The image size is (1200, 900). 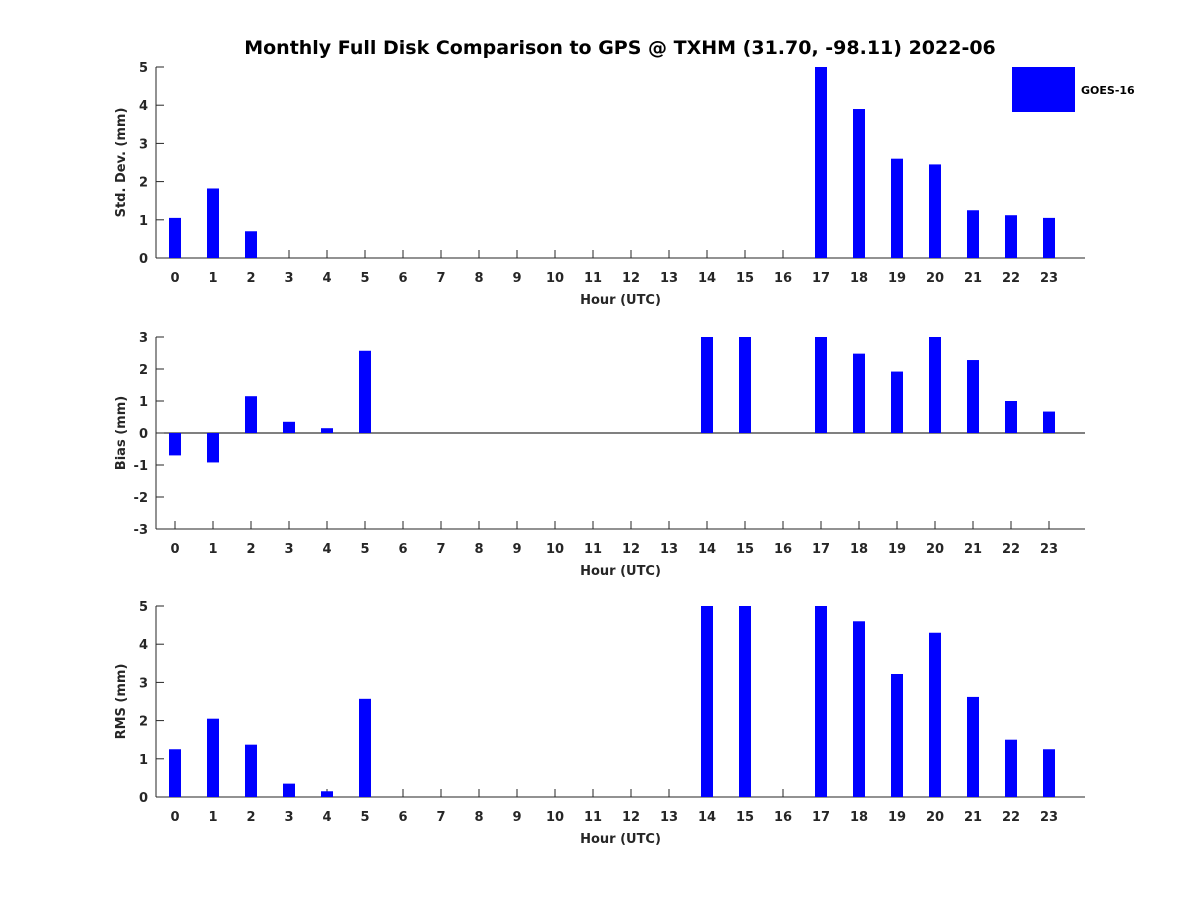 I want to click on panel-rms-ytick-label: 0, so click(x=143, y=798).